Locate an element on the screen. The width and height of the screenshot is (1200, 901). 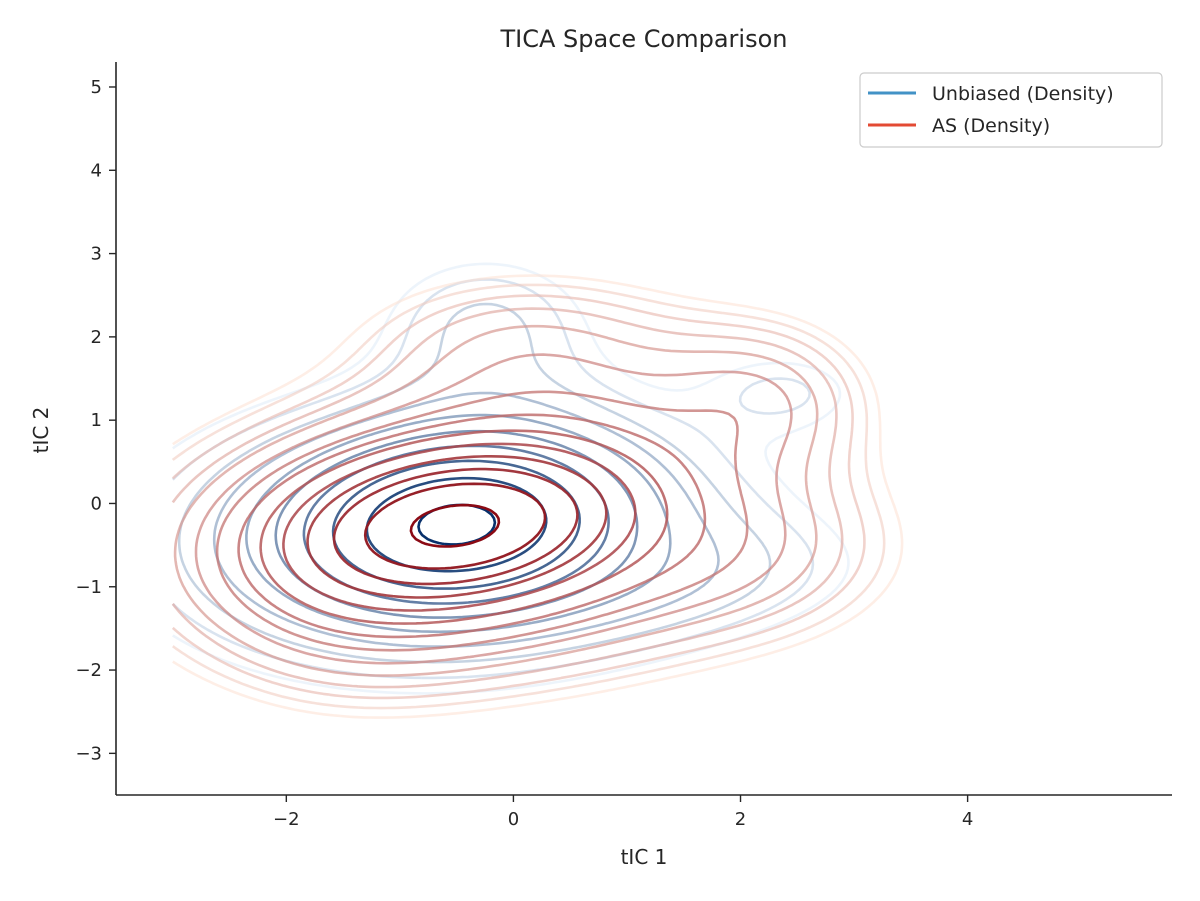
y-tick-label: 3 is located at coordinates (96, 254).